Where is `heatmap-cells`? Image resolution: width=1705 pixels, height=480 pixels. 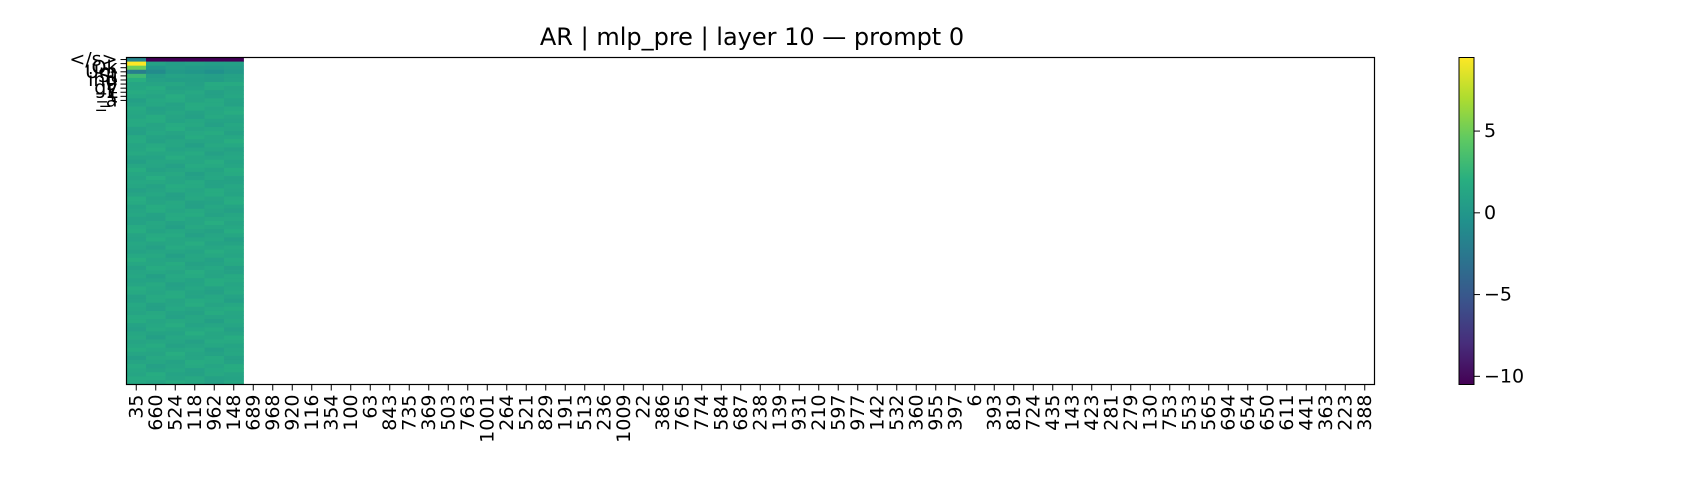 heatmap-cells is located at coordinates (185, 221).